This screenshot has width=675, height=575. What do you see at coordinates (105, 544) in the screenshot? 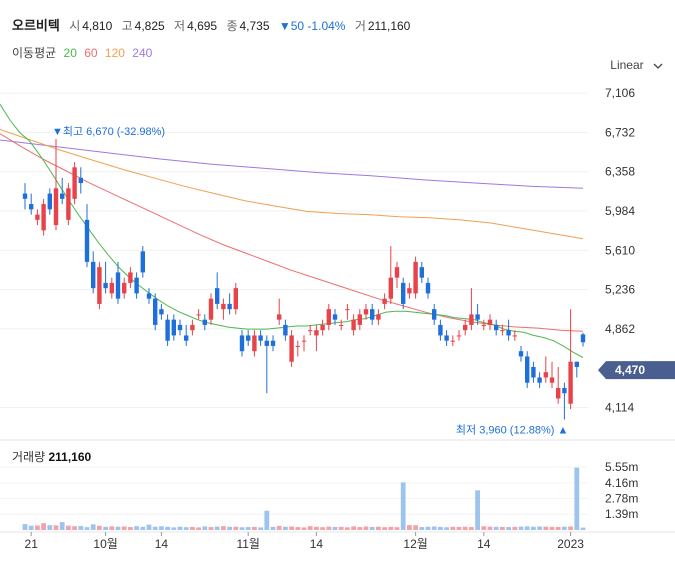
I see `x-axis-tick-label: 10월` at bounding box center [105, 544].